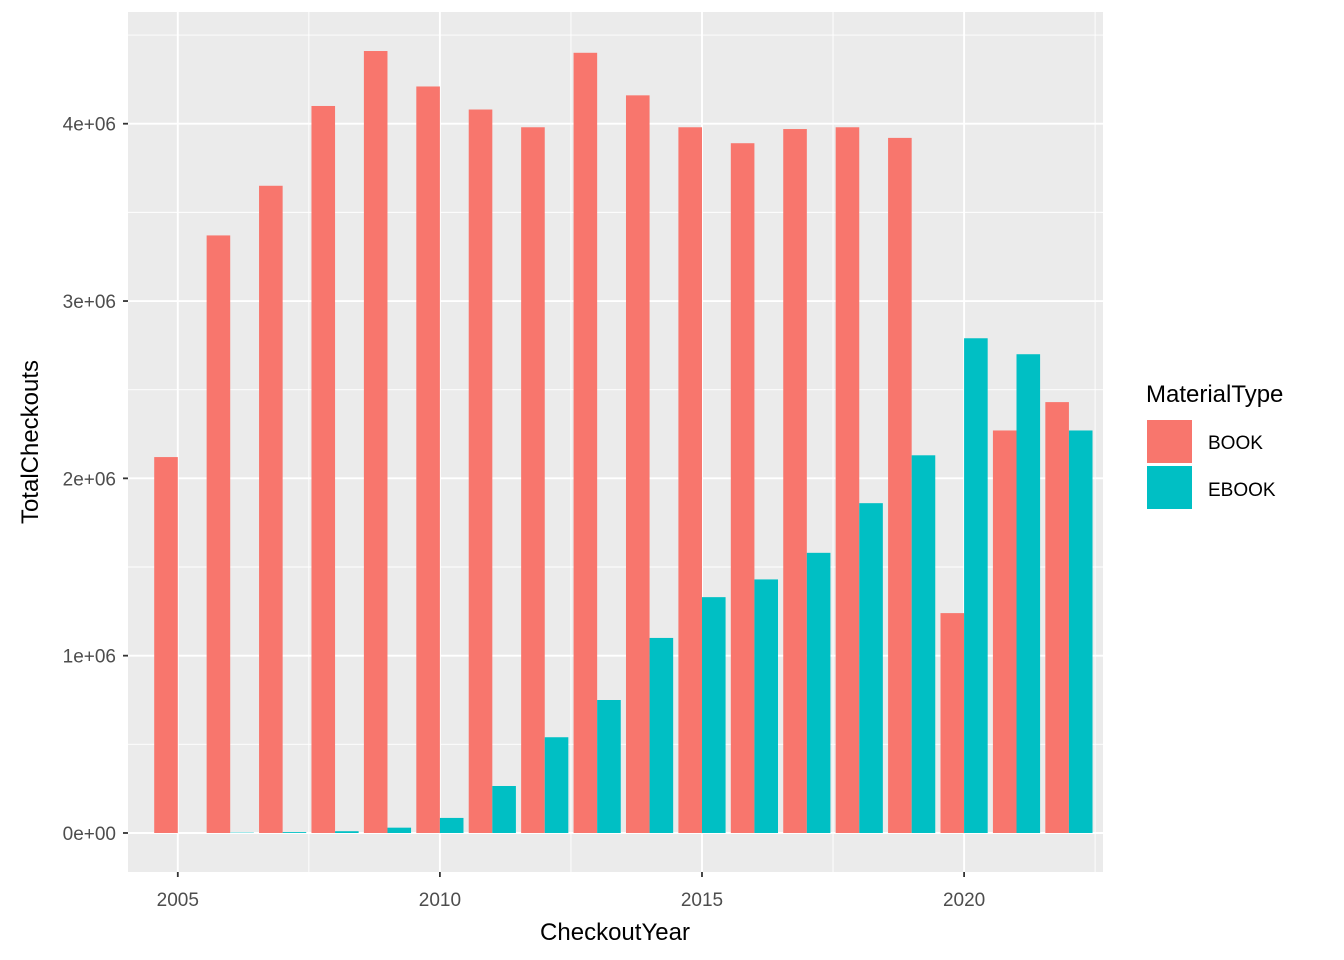  What do you see at coordinates (900, 485) in the screenshot?
I see `bar-book-2019` at bounding box center [900, 485].